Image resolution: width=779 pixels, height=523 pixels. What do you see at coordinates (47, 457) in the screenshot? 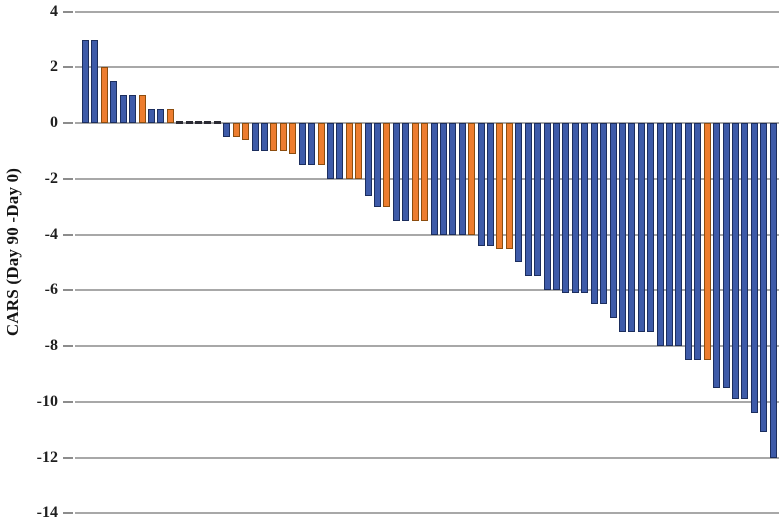
I see `y-axis-tick-label: -12` at bounding box center [47, 457].